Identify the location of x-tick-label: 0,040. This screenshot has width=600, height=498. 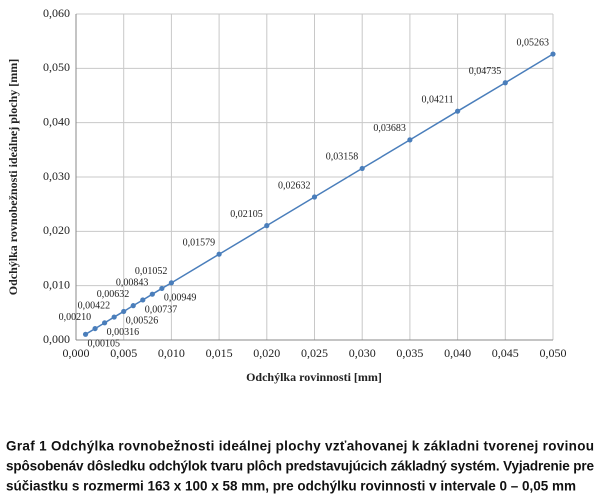
(457, 353).